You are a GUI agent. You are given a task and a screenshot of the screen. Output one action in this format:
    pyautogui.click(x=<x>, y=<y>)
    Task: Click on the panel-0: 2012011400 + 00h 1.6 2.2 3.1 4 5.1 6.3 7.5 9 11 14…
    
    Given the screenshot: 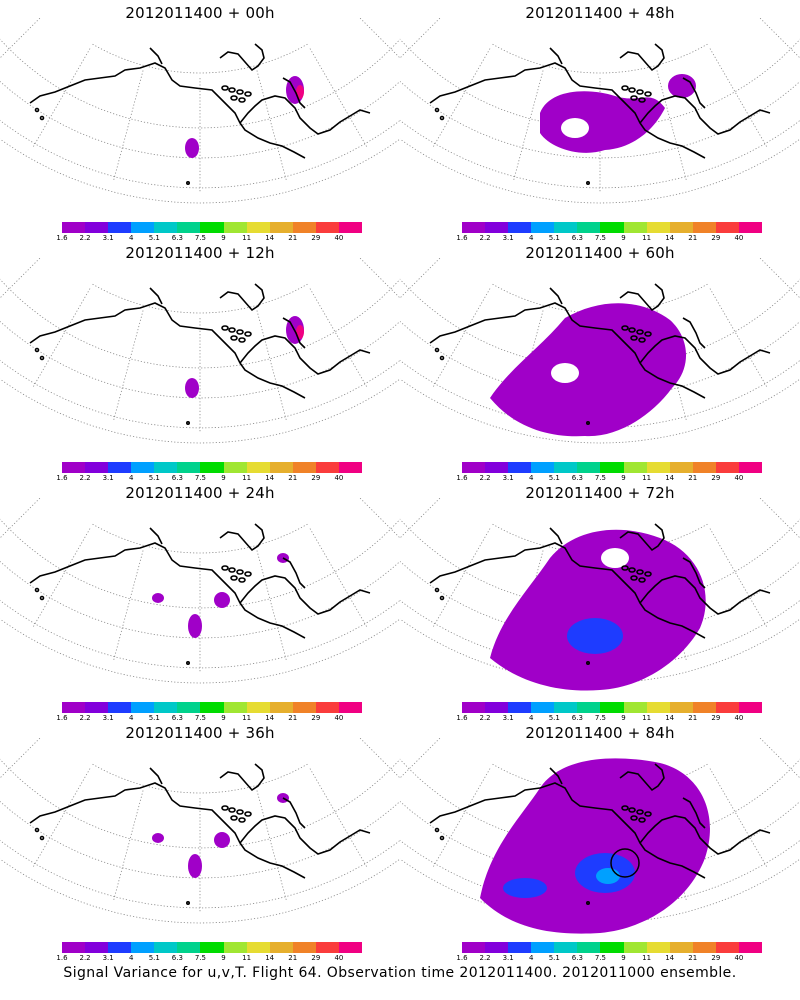 What is the action you would take?
    pyautogui.click(x=200, y=122)
    